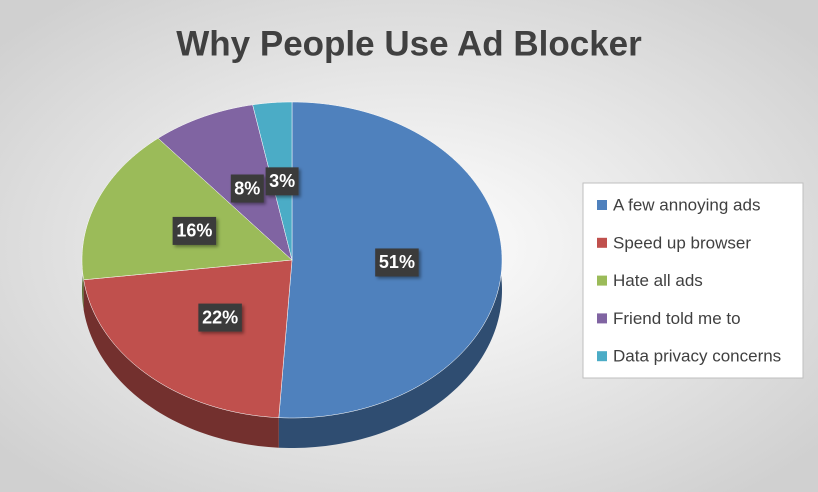  I want to click on data-label: 3%, so click(282, 181).